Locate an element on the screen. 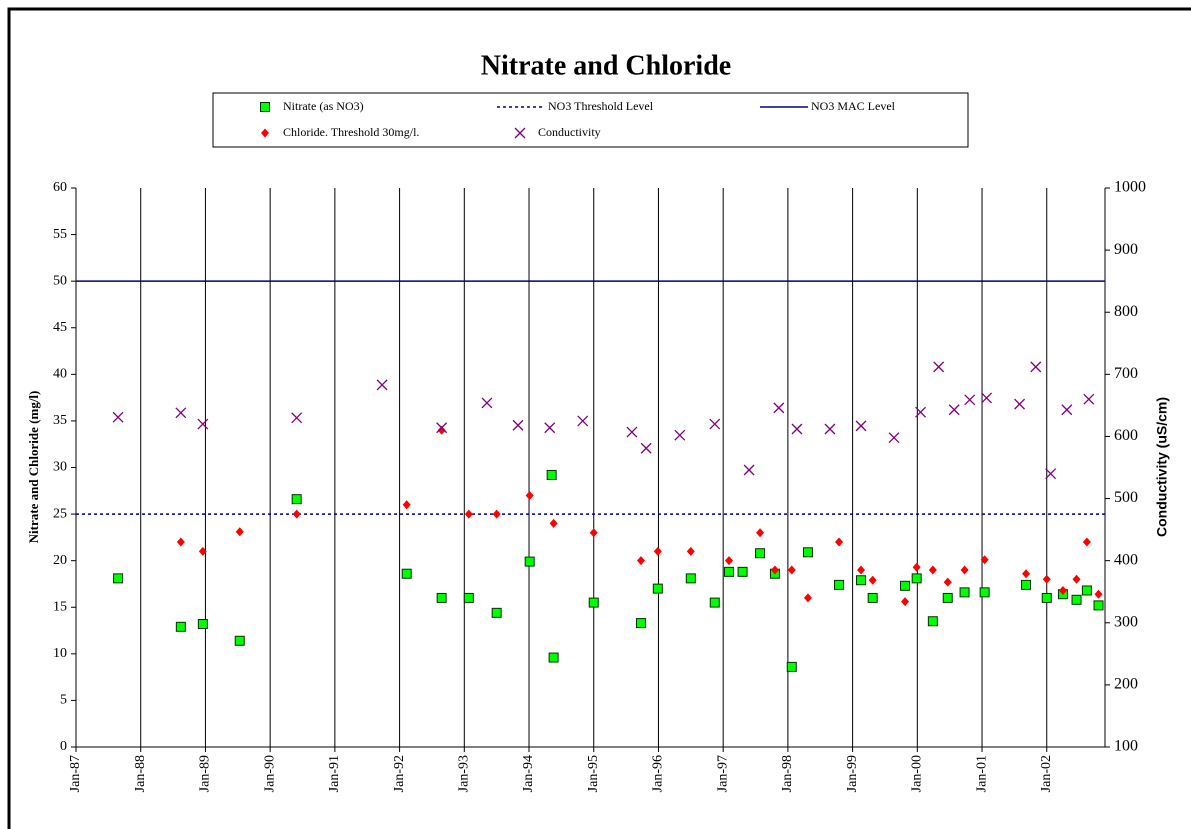  legend-label: Nitrate (as NO3) is located at coordinates (323, 106).